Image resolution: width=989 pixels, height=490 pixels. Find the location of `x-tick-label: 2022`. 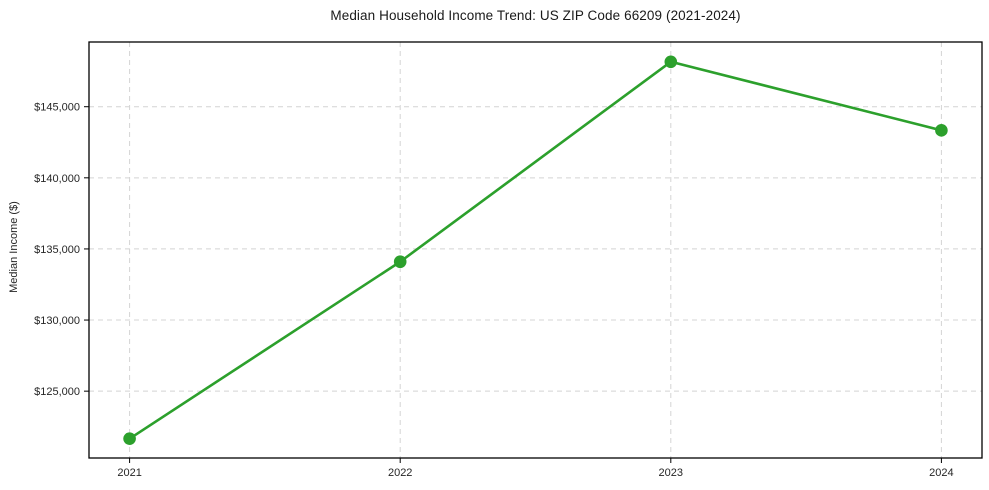

x-tick-label: 2022 is located at coordinates (400, 473).